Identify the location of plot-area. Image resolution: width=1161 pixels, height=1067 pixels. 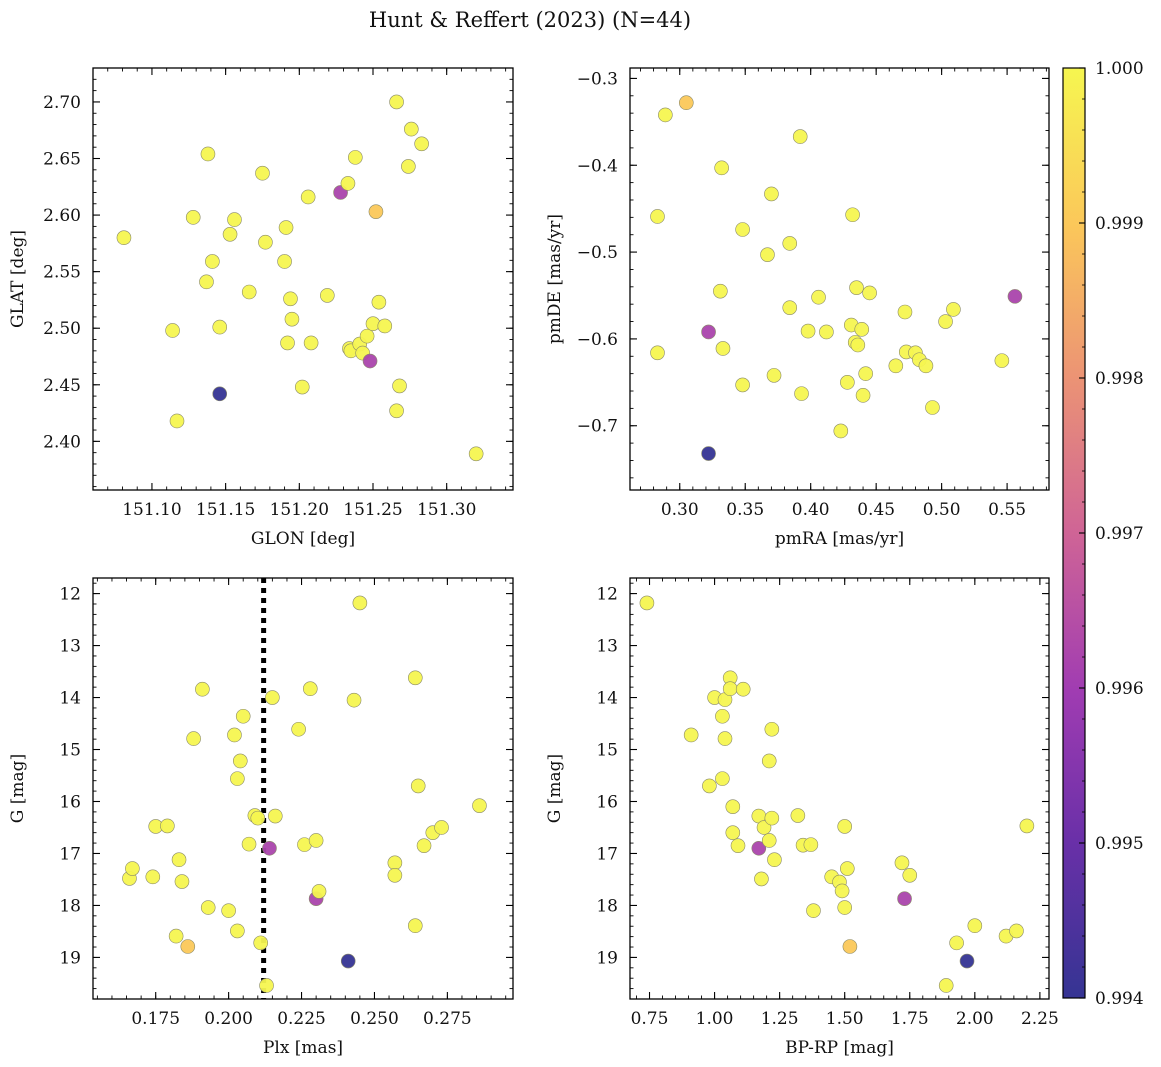
(303, 788).